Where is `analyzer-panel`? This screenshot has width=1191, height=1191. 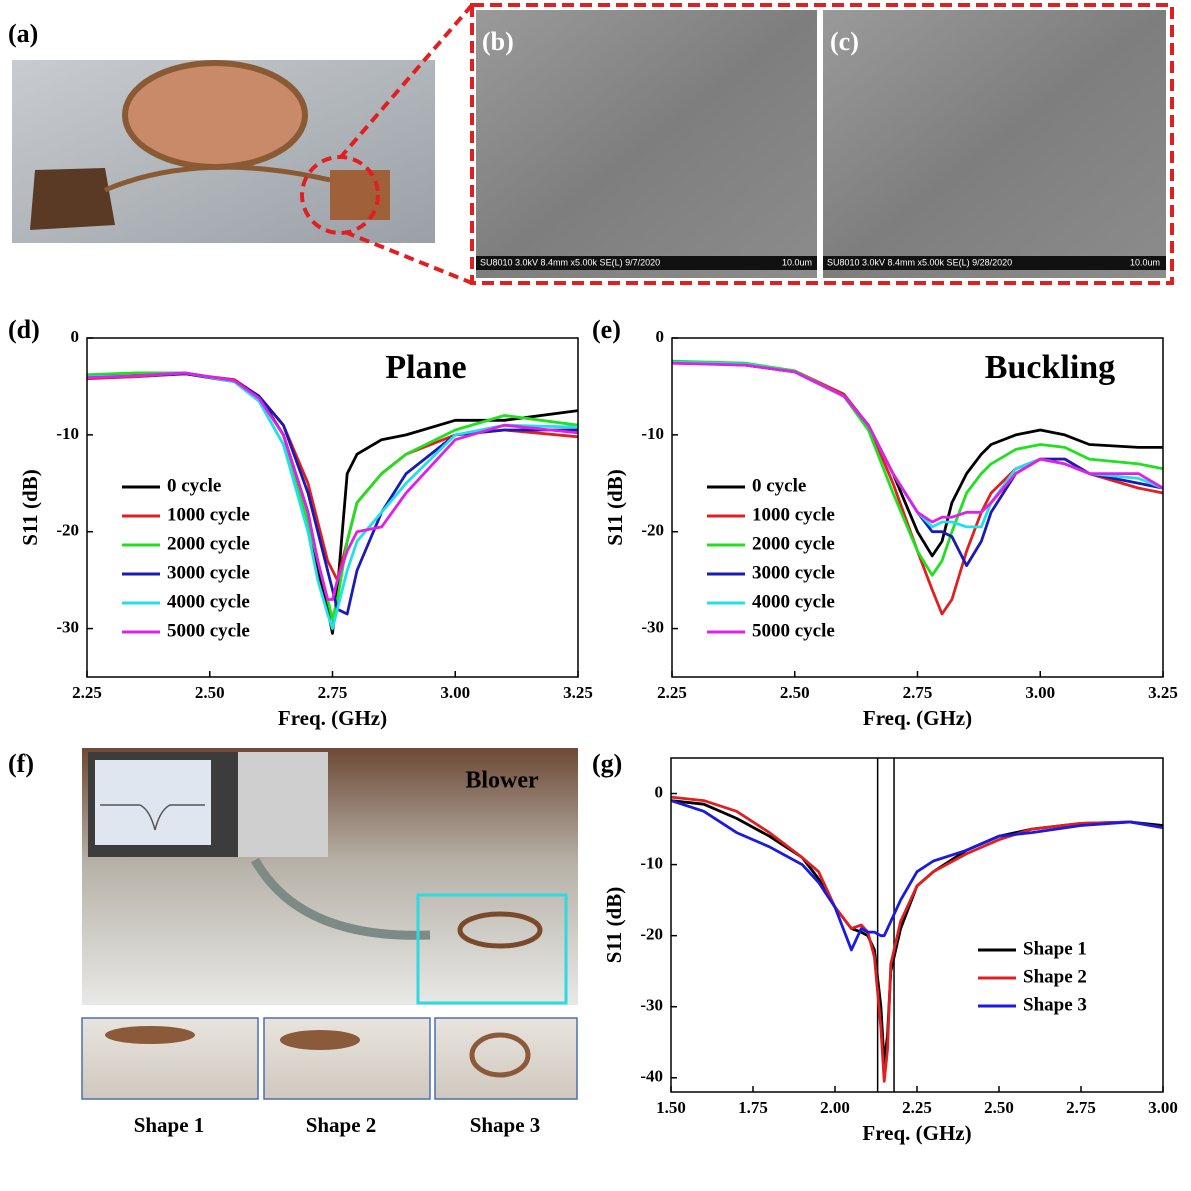
analyzer-panel is located at coordinates (283, 804).